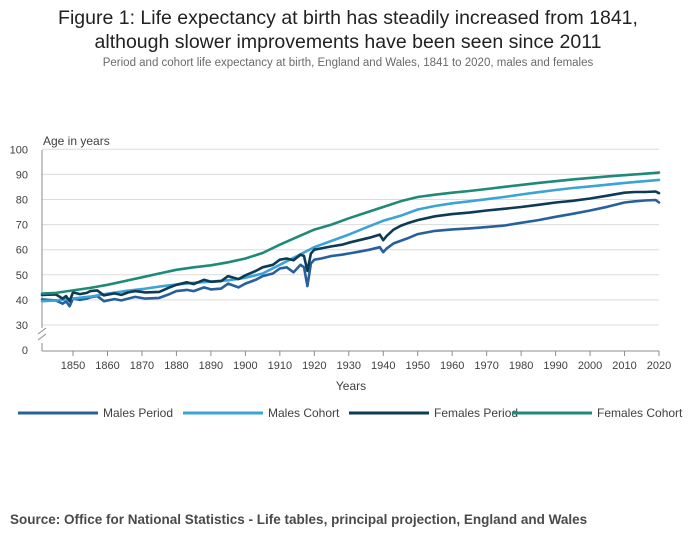 The width and height of the screenshot is (696, 546). What do you see at coordinates (486, 366) in the screenshot?
I see `x-tick-label: 1970` at bounding box center [486, 366].